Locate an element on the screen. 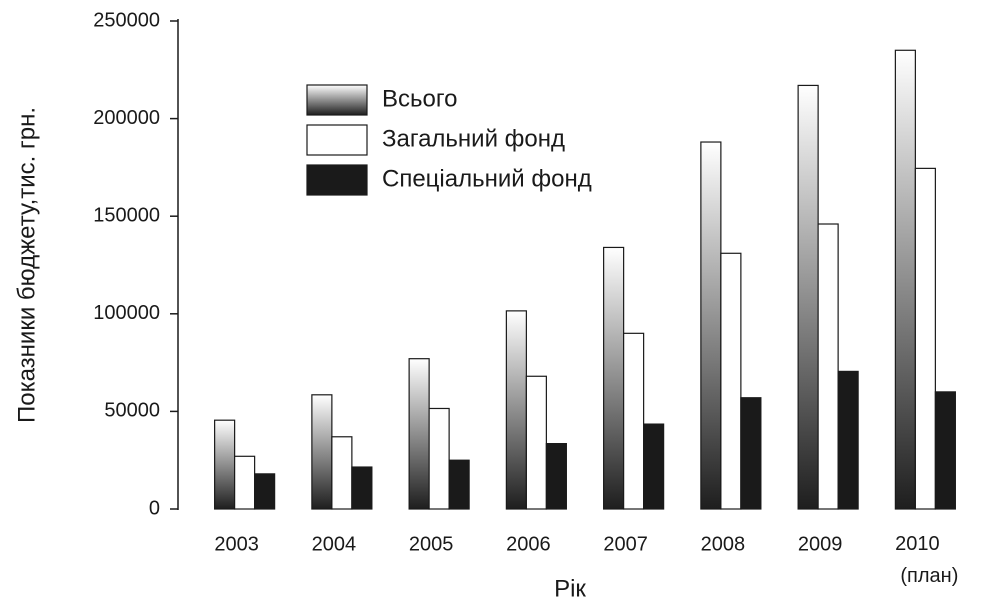 The height and width of the screenshot is (603, 982). y-tick-label: 0 is located at coordinates (154, 508).